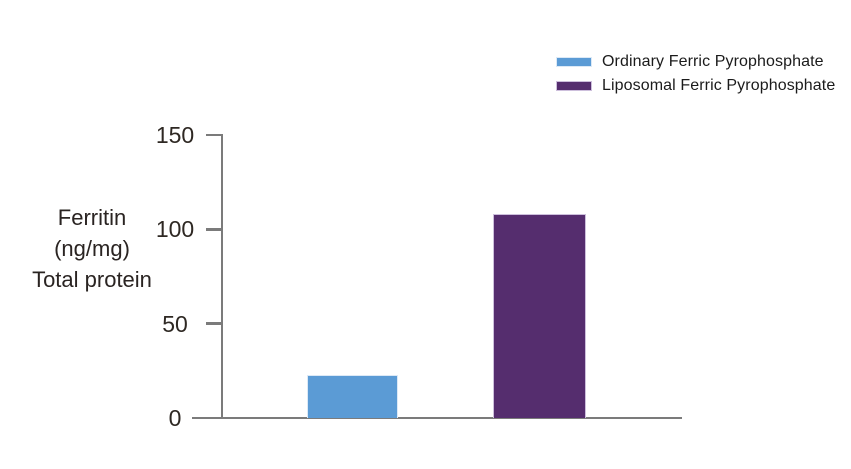  Describe the element at coordinates (92, 279) in the screenshot. I see `y-axis-title-line-3: Total protein` at that location.